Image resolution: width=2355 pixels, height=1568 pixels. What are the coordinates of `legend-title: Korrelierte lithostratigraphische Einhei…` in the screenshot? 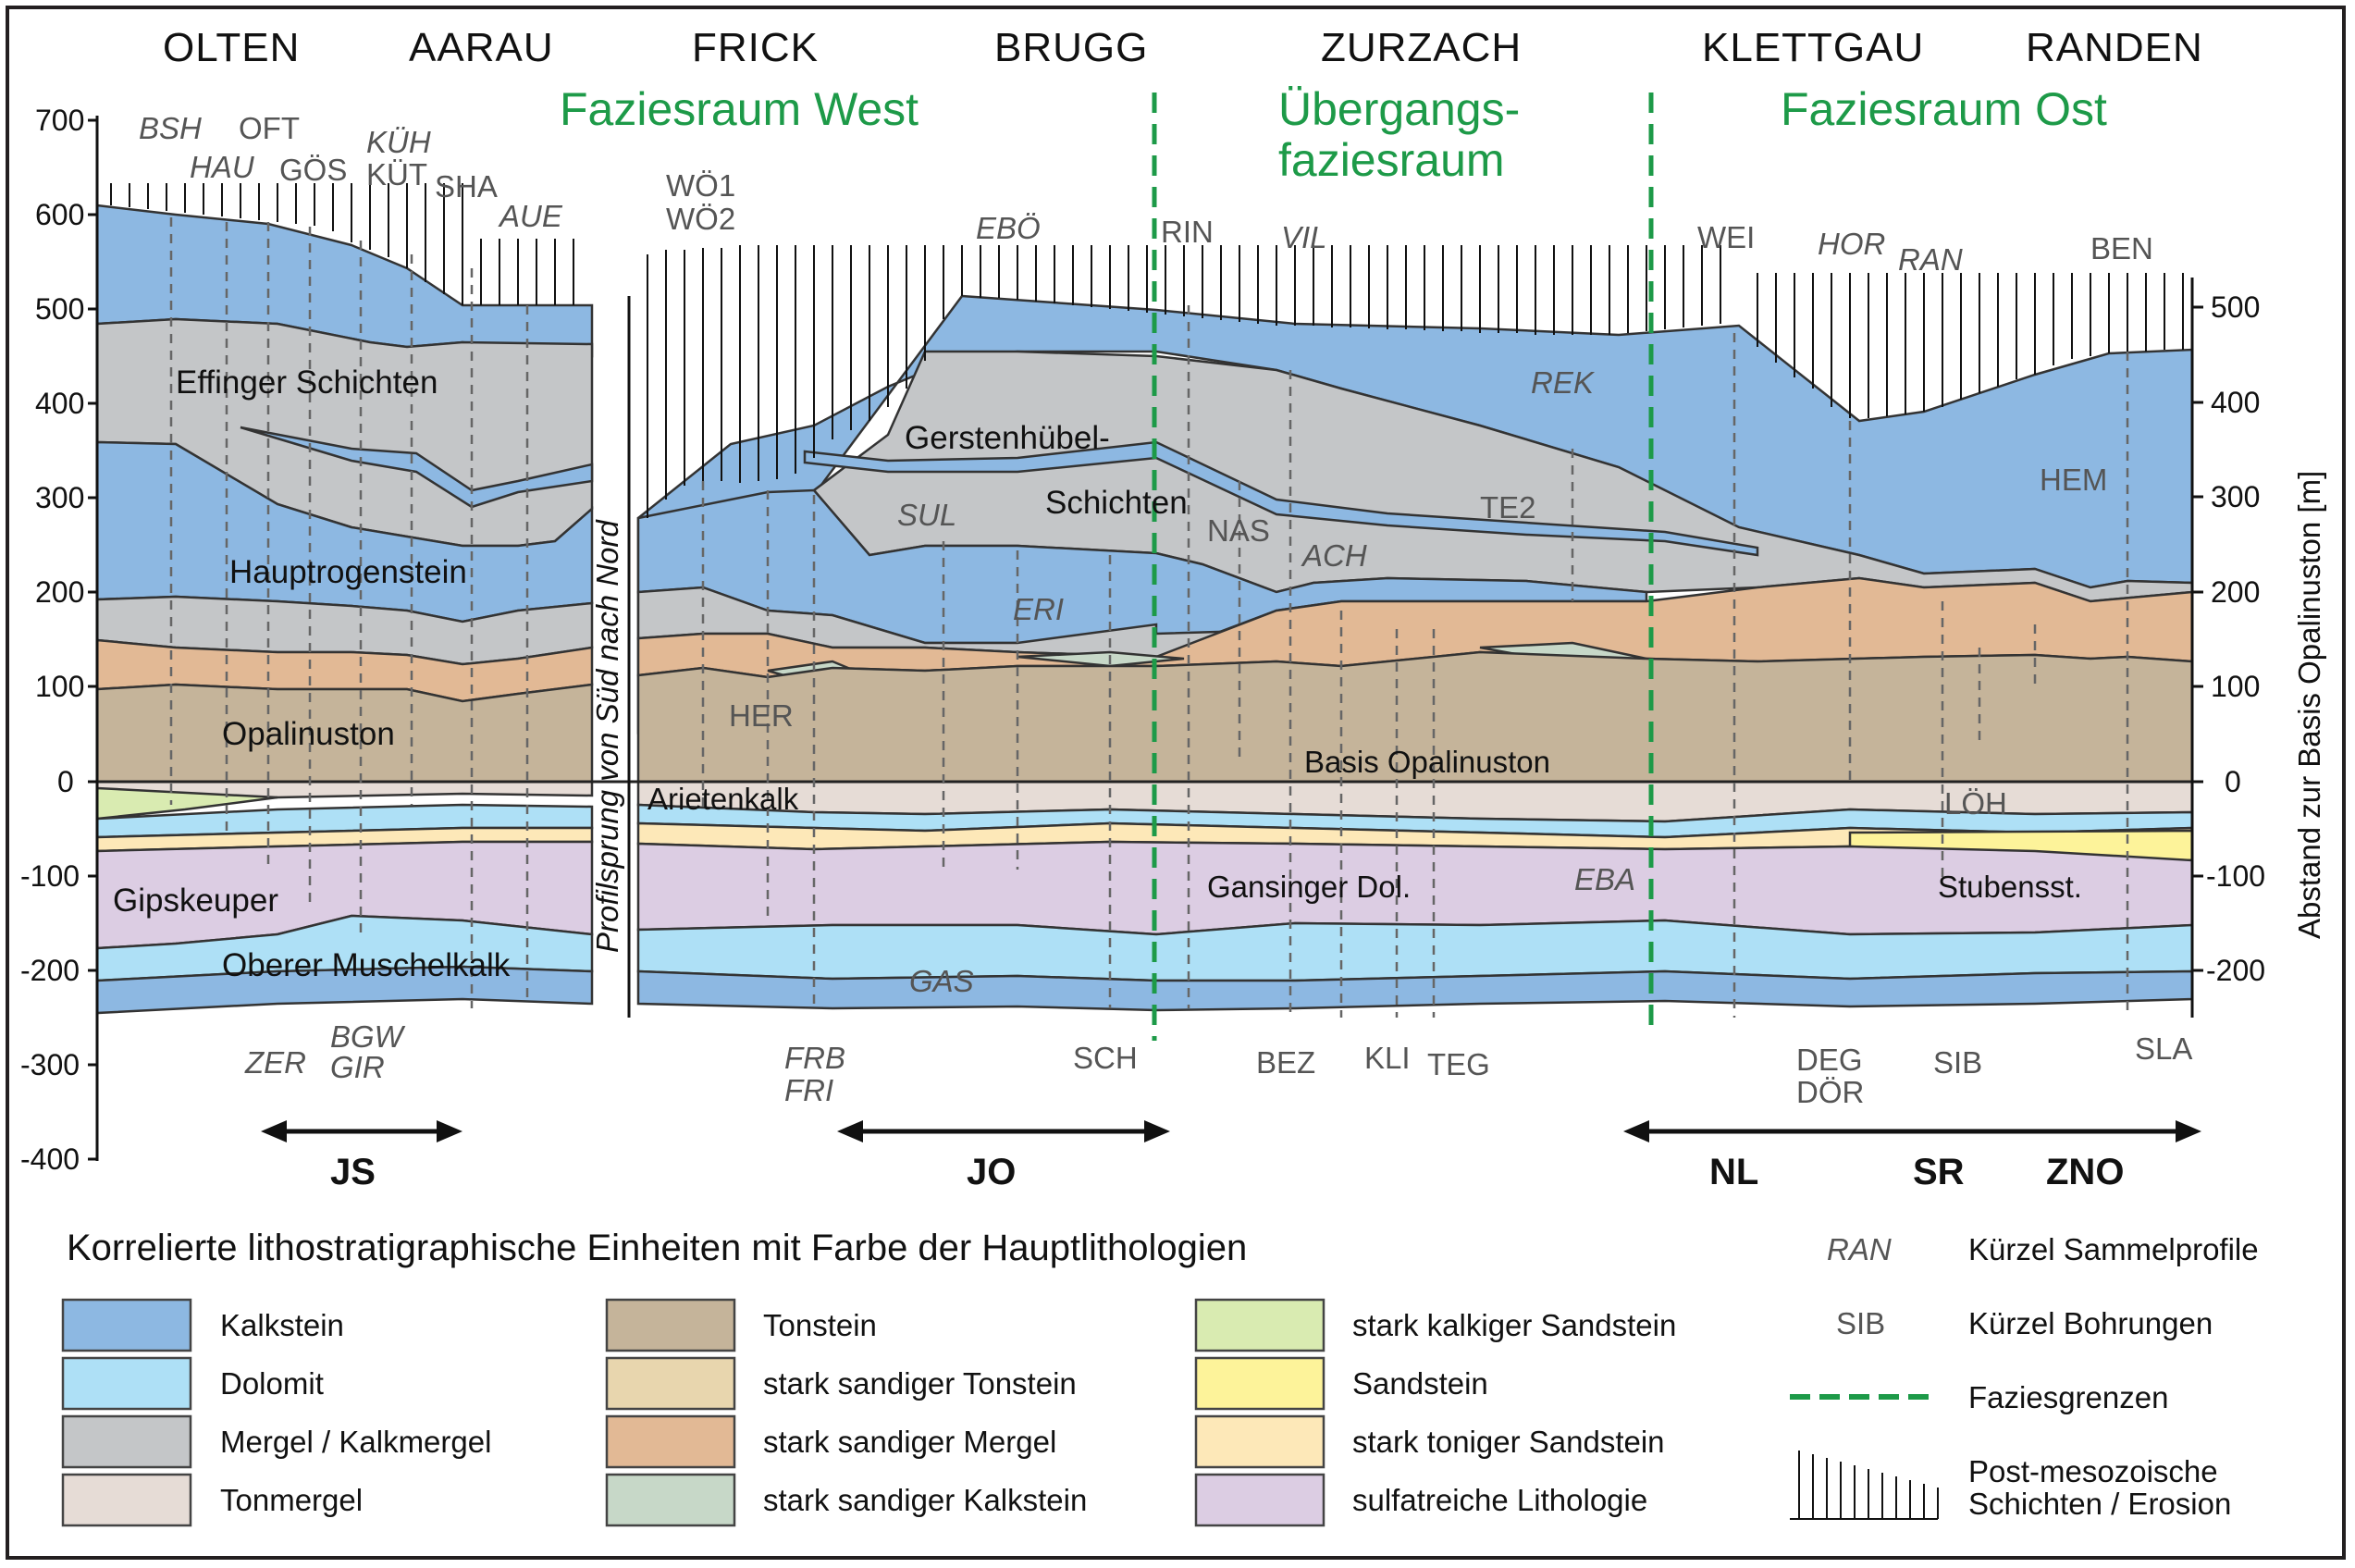 It's located at (657, 1248).